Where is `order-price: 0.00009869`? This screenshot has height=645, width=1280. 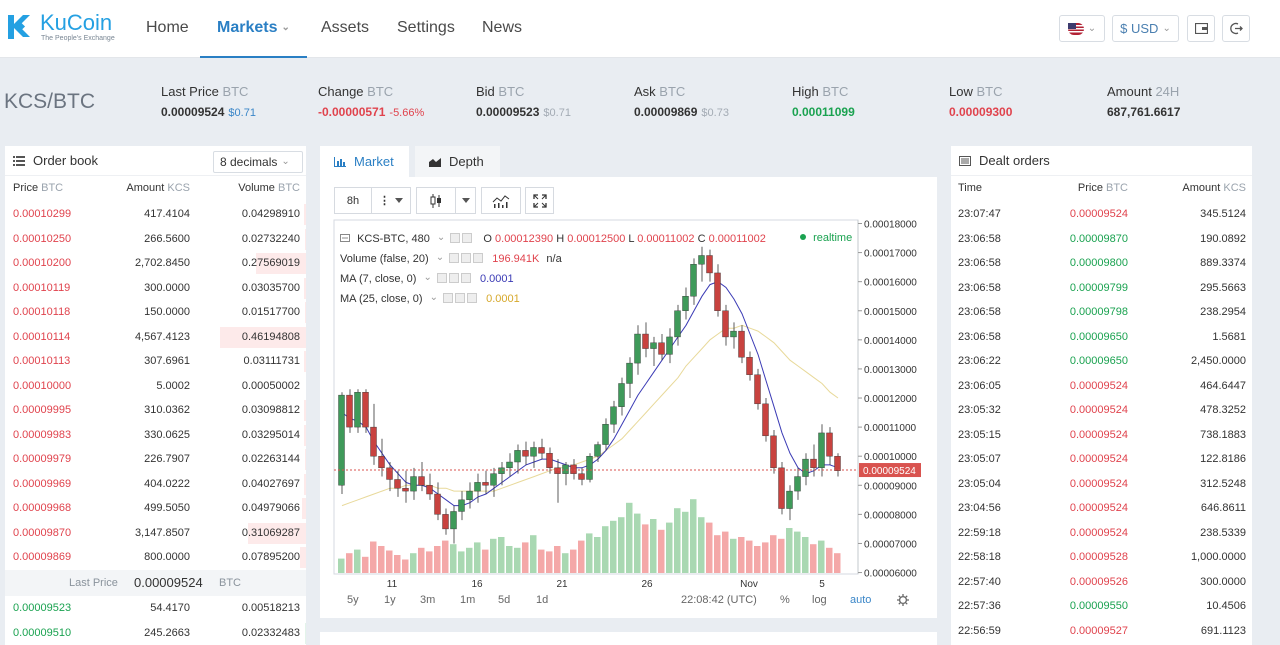 order-price: 0.00009869 is located at coordinates (42, 557).